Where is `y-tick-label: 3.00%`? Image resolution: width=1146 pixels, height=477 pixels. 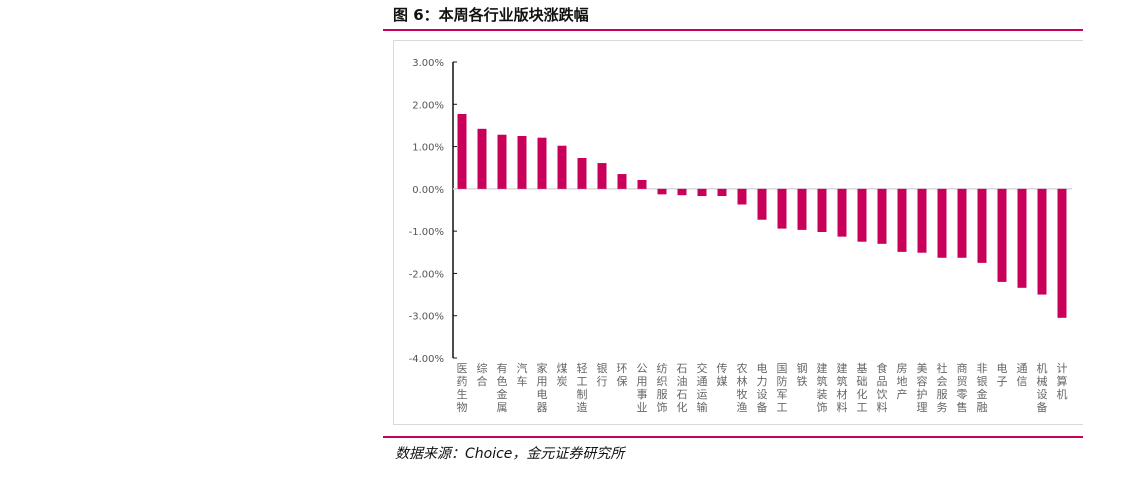 y-tick-label: 3.00% is located at coordinates (428, 63).